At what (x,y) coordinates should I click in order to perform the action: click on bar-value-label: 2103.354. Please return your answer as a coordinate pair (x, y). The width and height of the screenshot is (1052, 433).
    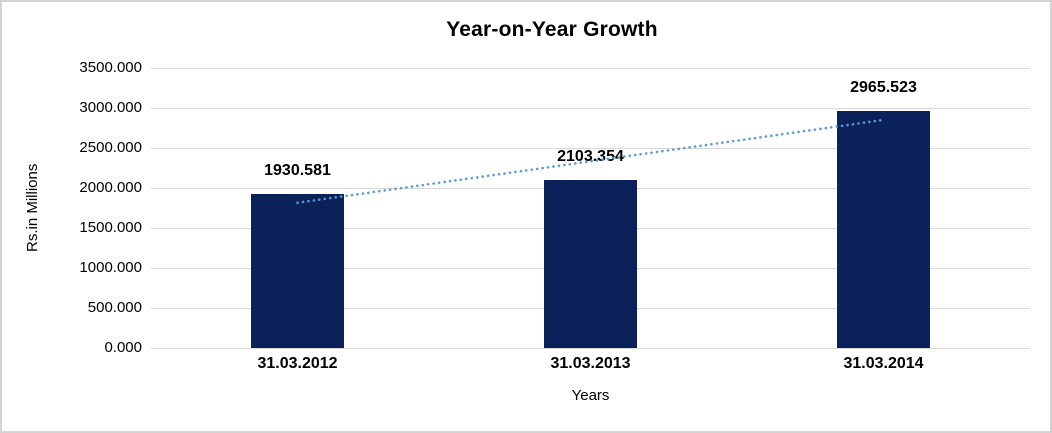
    Looking at the image, I should click on (590, 156).